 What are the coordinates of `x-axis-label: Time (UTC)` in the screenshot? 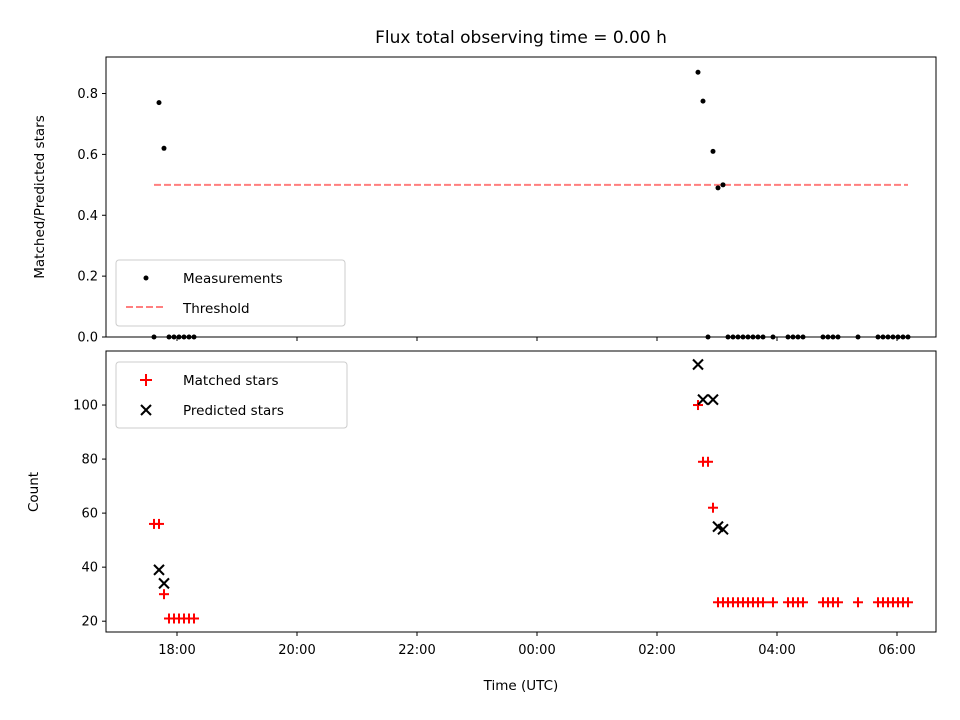 It's located at (521, 686).